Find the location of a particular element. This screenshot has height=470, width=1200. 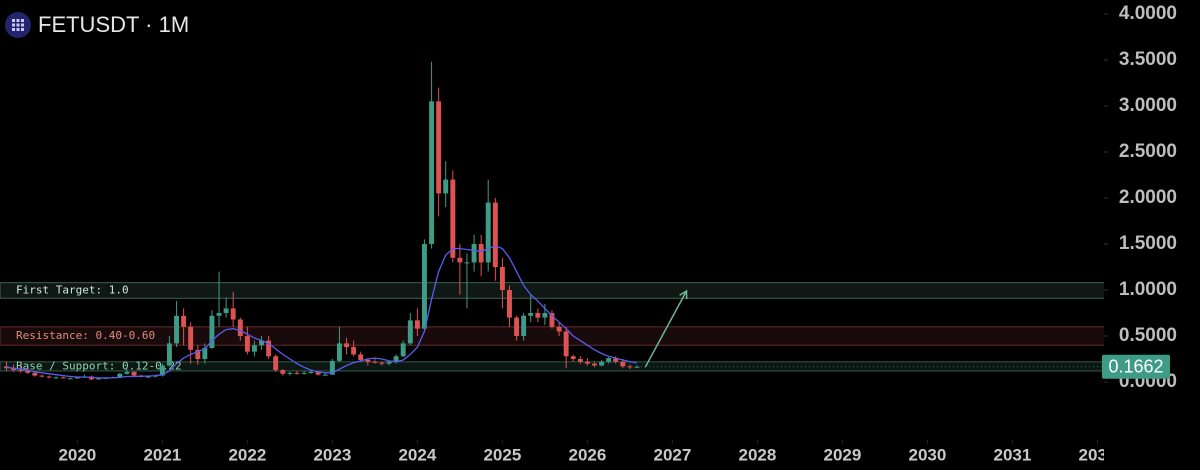

y-tick-label: 2.5000 is located at coordinates (1148, 151).